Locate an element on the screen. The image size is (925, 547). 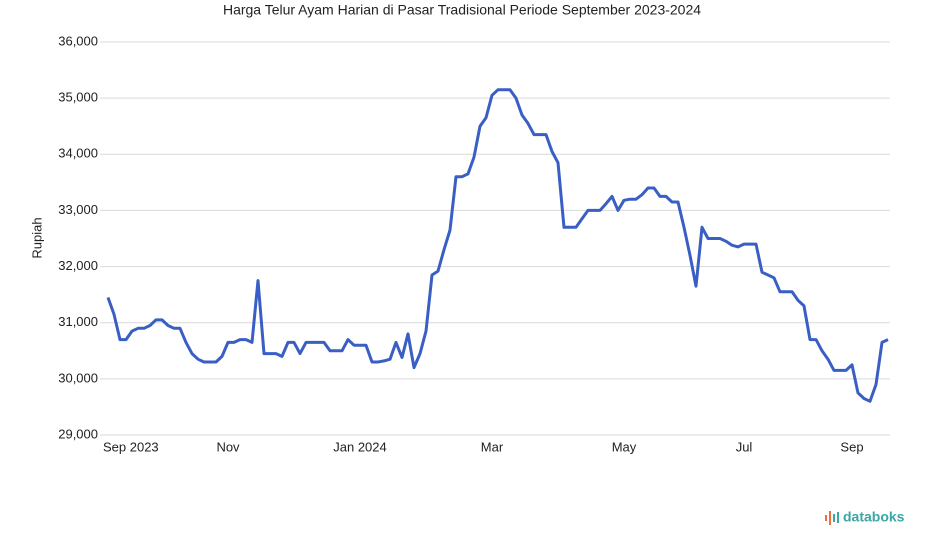
x-tick-label: Jan 2024 is located at coordinates (360, 446).